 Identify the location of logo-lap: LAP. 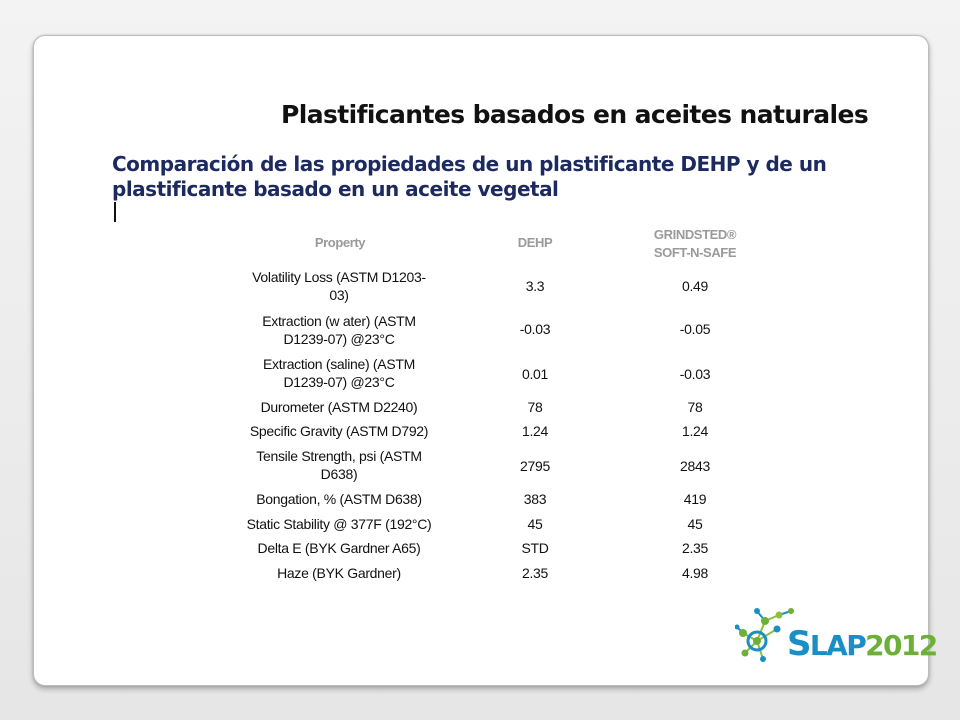
(838, 645).